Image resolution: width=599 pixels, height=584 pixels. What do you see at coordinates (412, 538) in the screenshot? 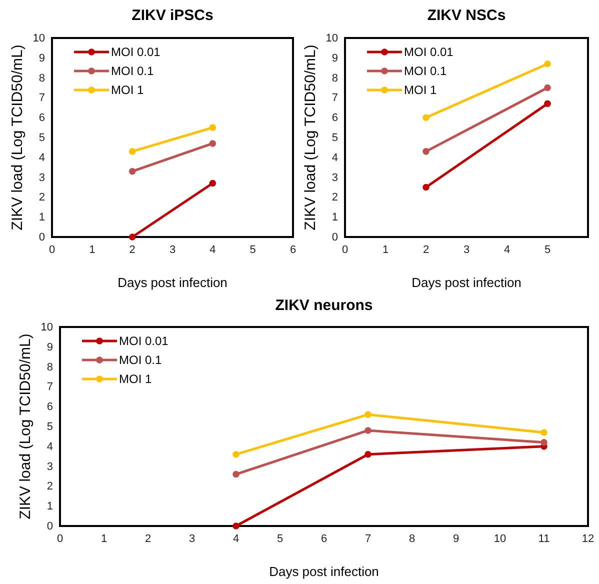
I see `x-tick-label: 8` at bounding box center [412, 538].